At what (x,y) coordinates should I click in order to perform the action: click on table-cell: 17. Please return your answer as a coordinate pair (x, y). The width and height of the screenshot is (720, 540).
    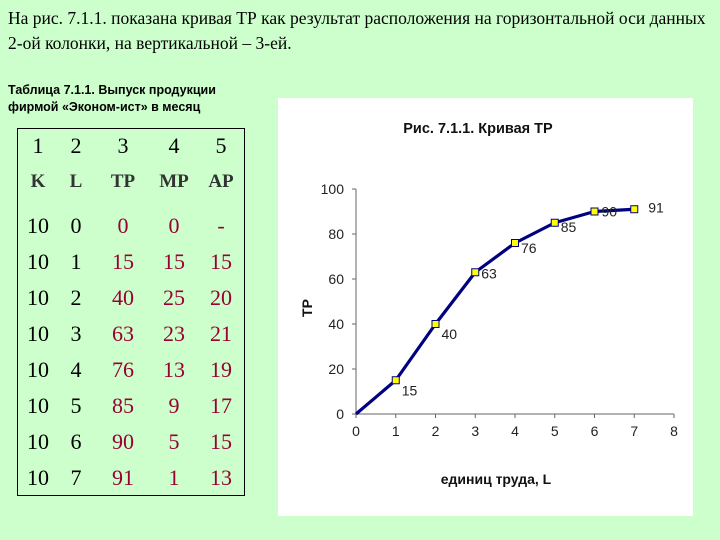
    Looking at the image, I should click on (221, 405).